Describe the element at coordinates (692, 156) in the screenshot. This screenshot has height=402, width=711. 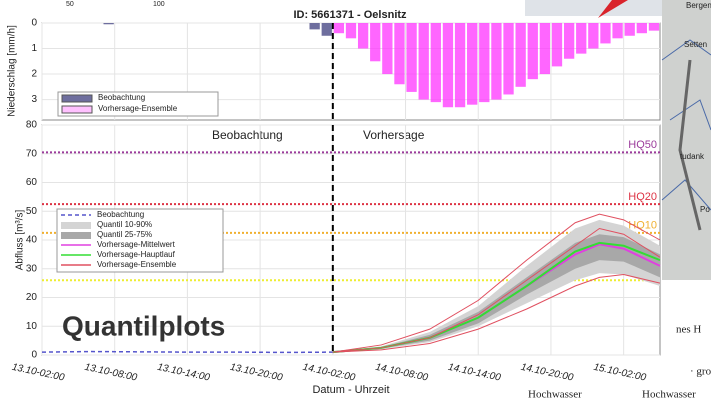
I see `map-label: tudank` at that location.